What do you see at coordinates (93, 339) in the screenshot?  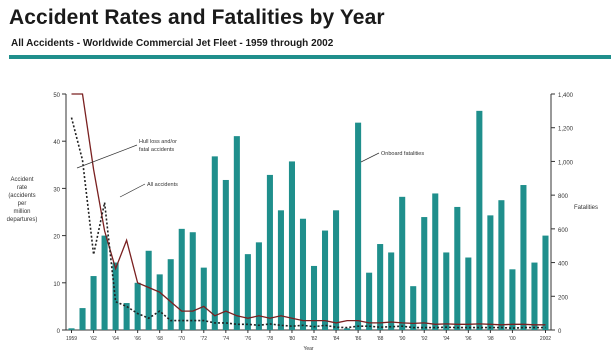 I see `x-axis-tick-label: '62` at bounding box center [93, 339].